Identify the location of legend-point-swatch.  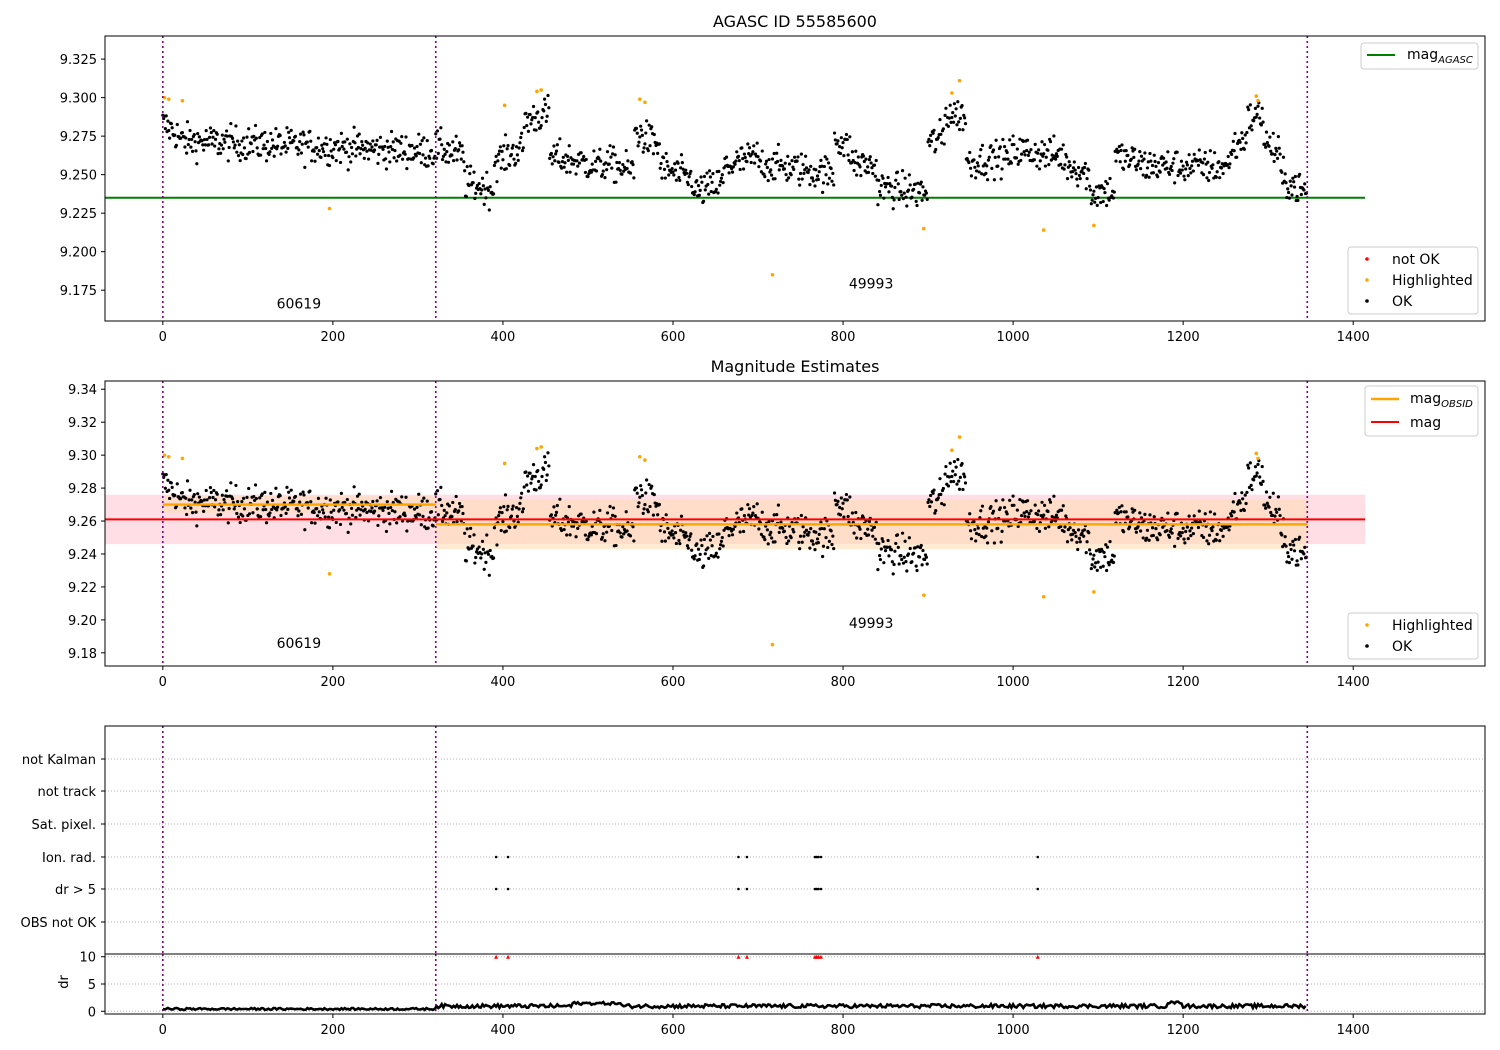
(1367, 646).